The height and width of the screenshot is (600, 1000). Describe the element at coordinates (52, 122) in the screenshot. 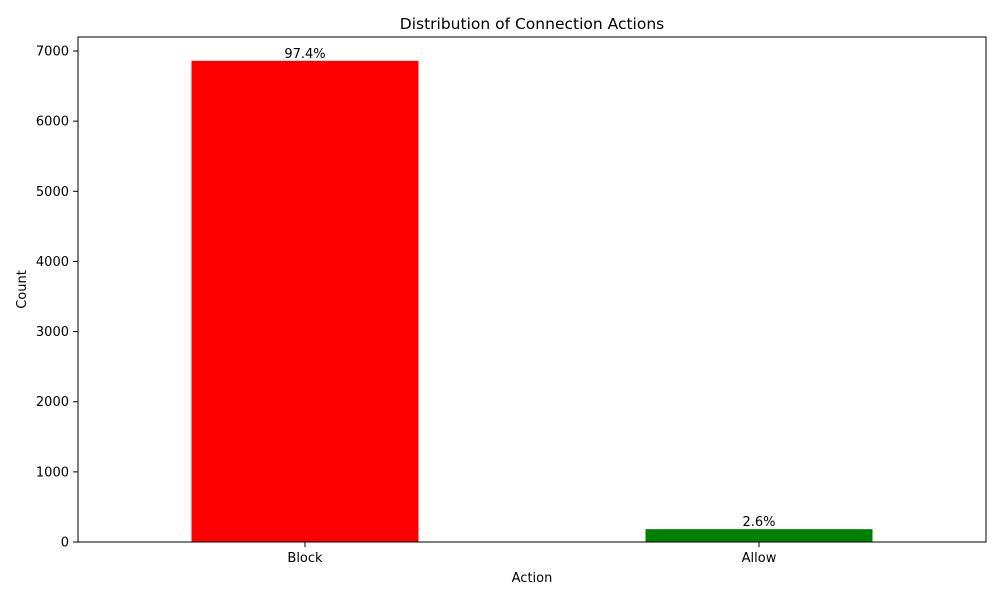

I see `y-tick-label: 6000` at that location.